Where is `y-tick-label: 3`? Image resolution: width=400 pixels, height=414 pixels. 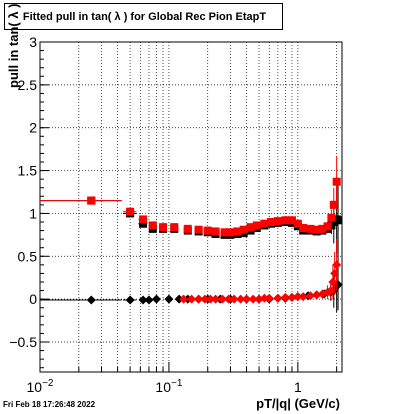
y-tick-label: 3 is located at coordinates (33, 42).